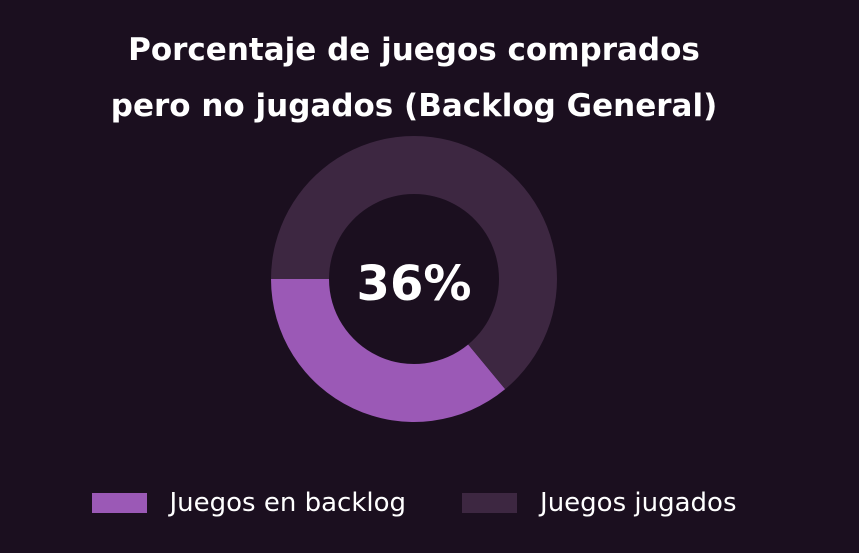 Image resolution: width=859 pixels, height=553 pixels. I want to click on donut-slice-backlog, so click(388, 350).